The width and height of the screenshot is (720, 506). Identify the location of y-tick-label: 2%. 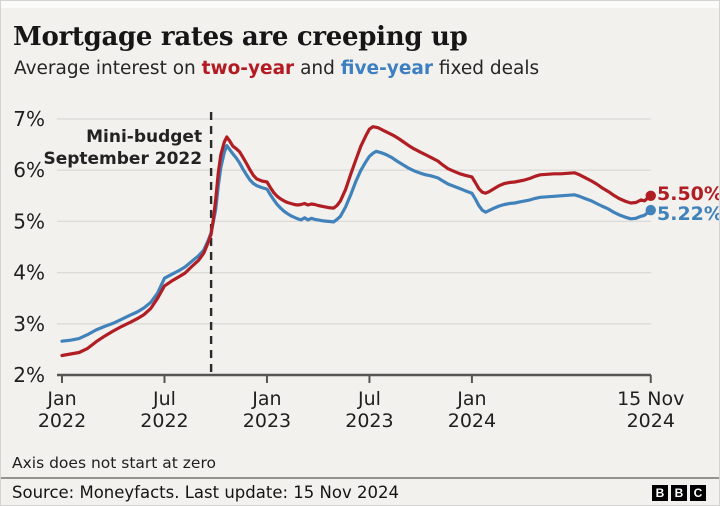
(29, 375).